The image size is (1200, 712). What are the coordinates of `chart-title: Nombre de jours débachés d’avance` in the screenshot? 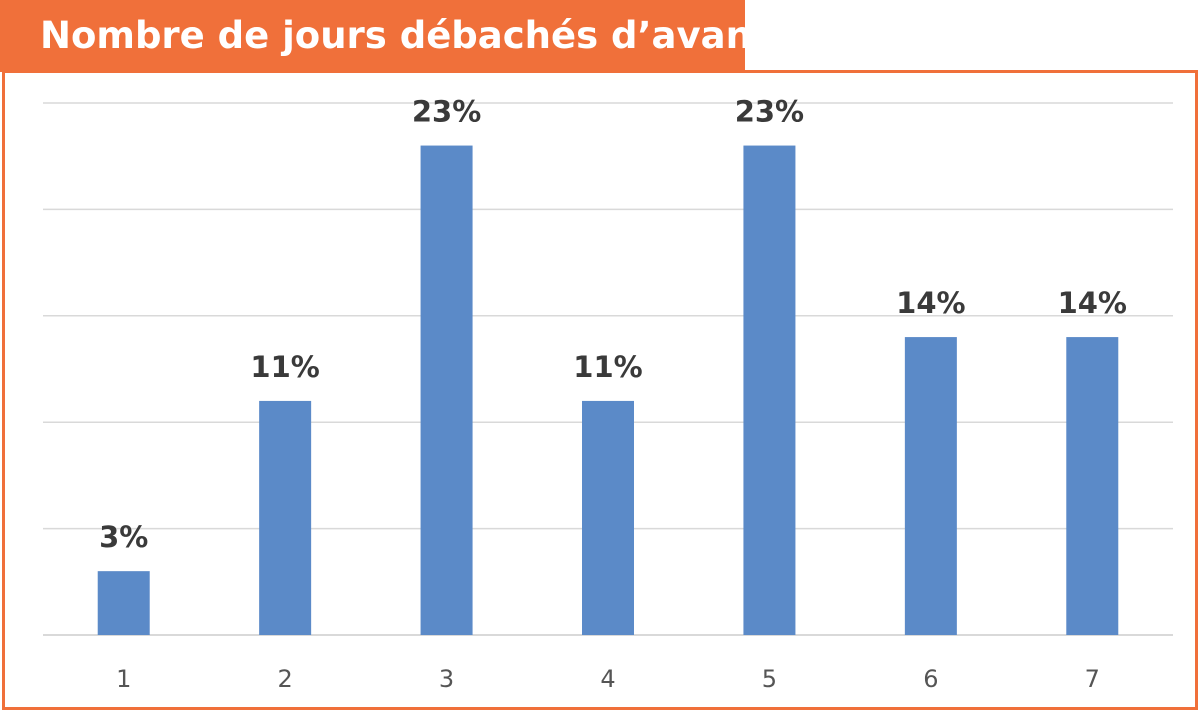 It's located at (419, 35).